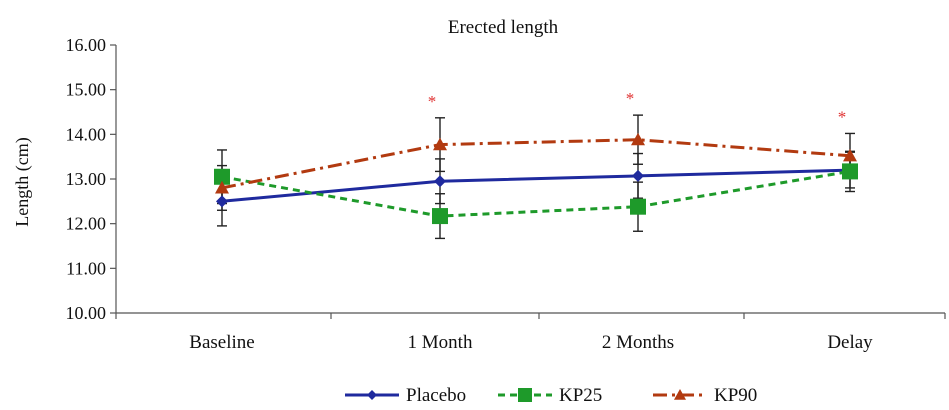 This screenshot has height=410, width=949. What do you see at coordinates (580, 395) in the screenshot?
I see `legend-label-kp25: KP25` at bounding box center [580, 395].